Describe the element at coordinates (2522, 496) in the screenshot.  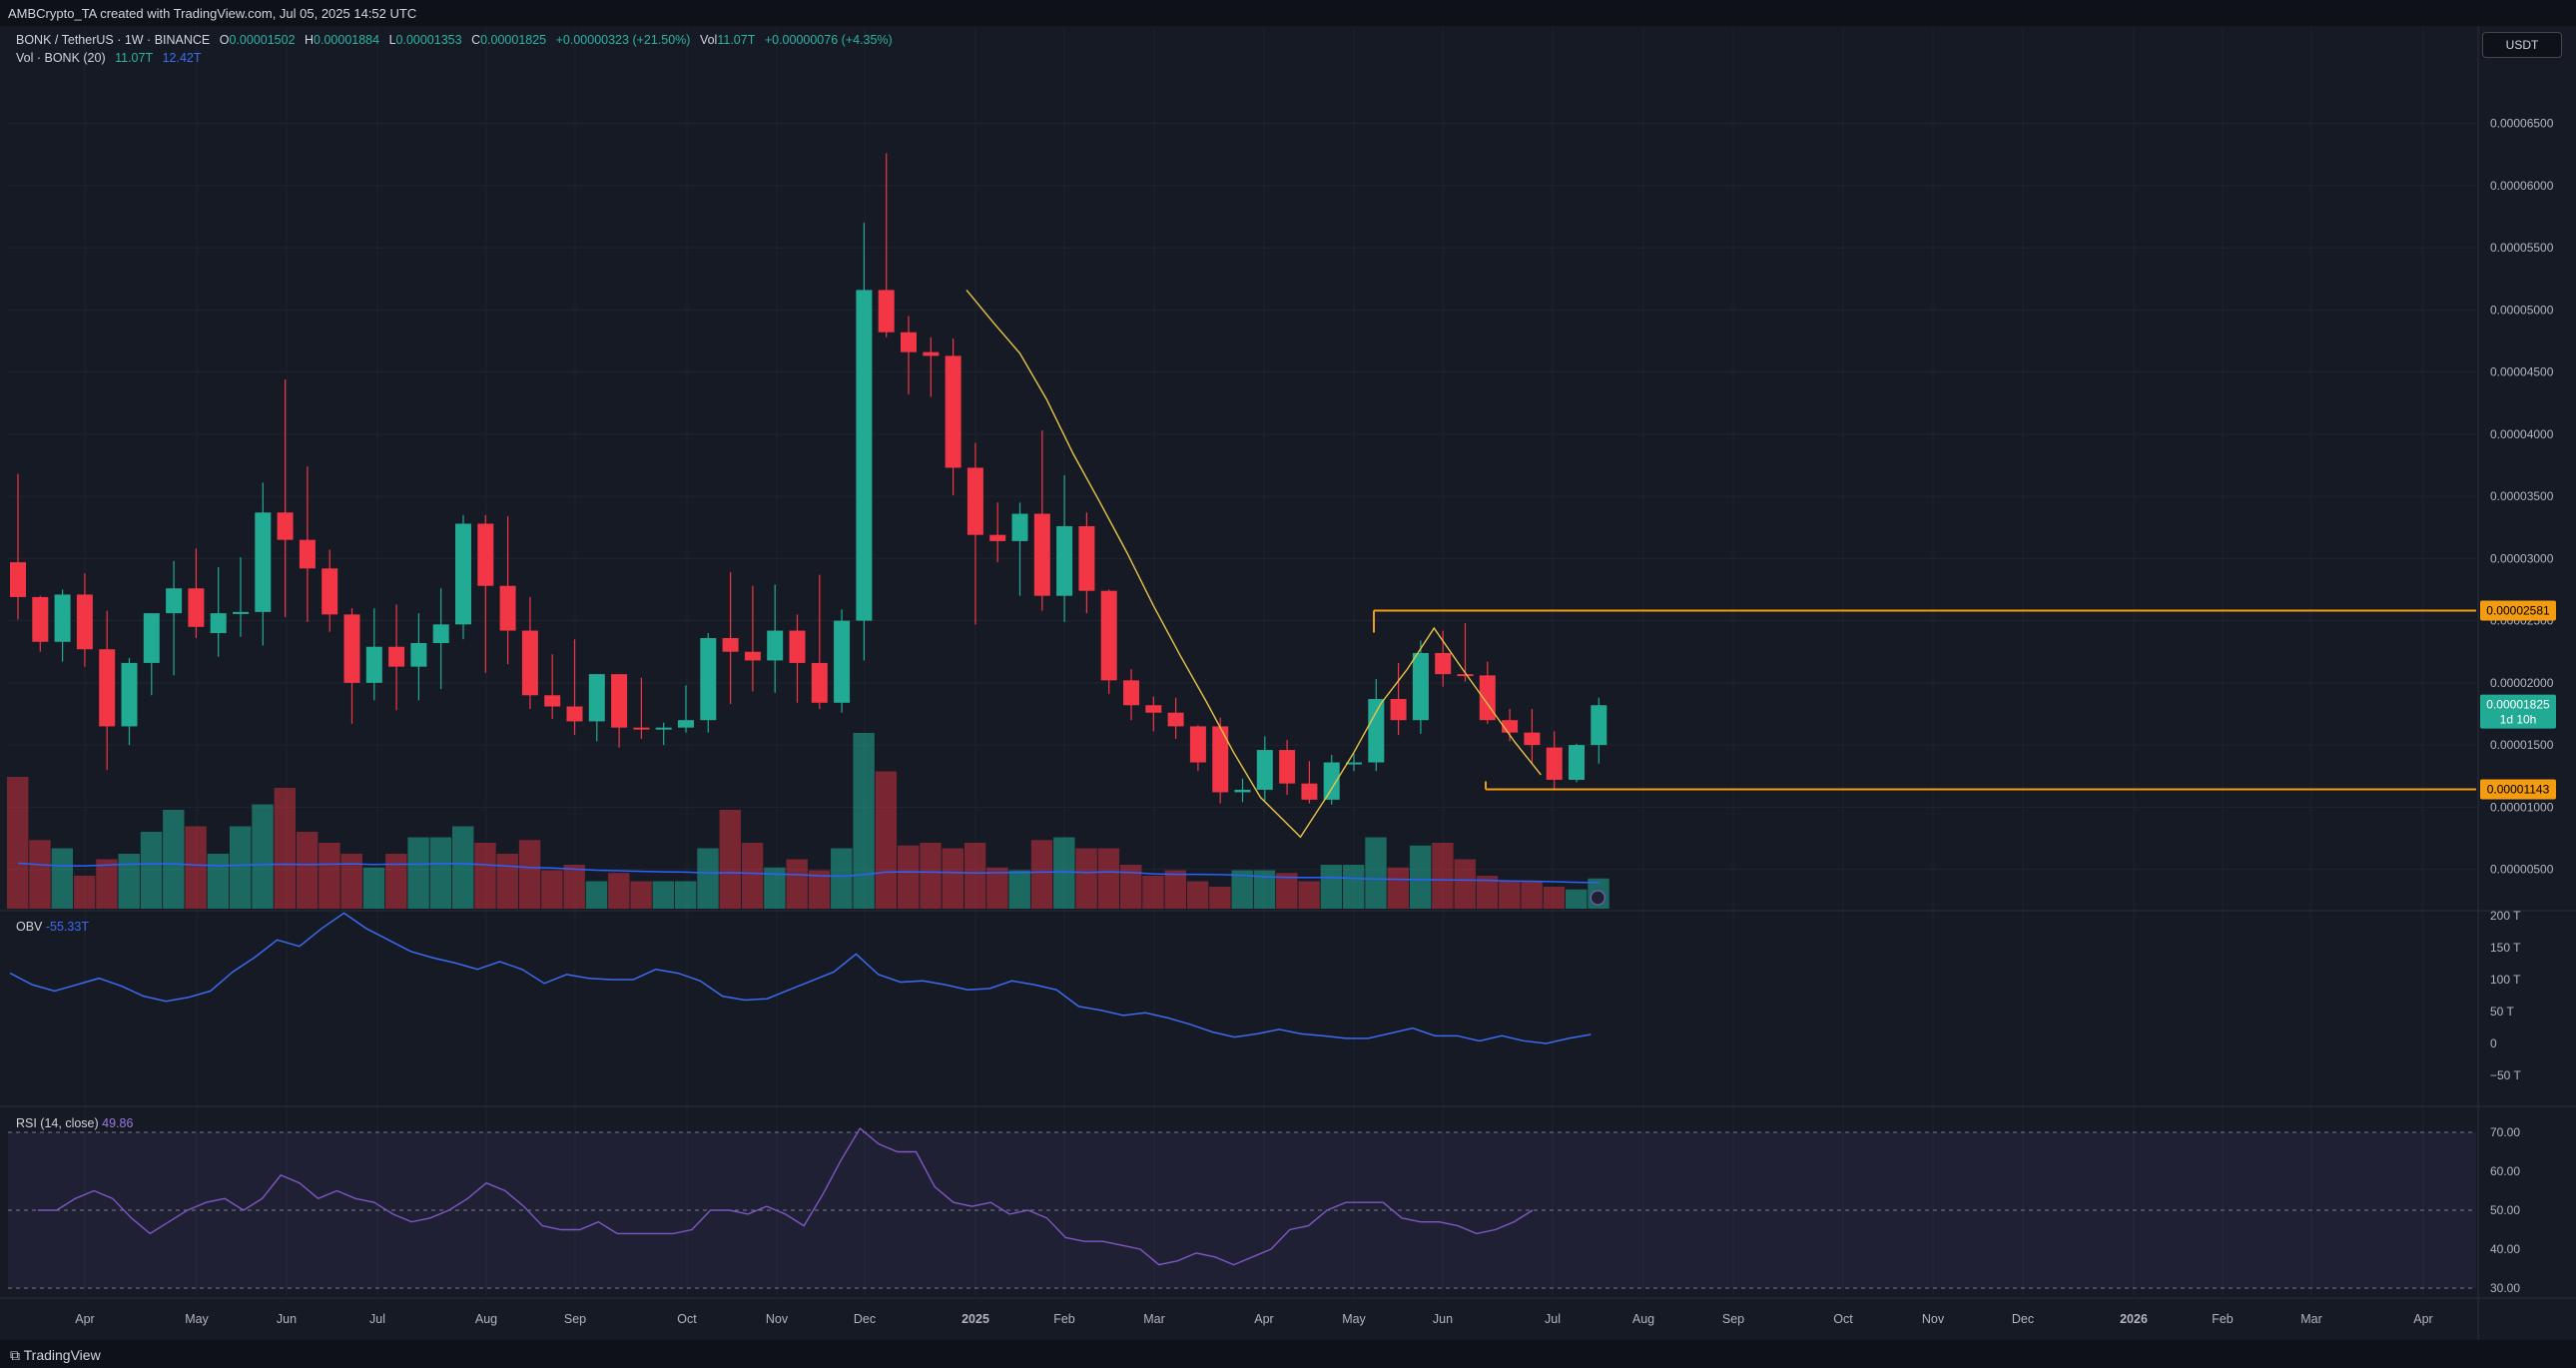
I see `price-tick-label: 0.00003500` at that location.